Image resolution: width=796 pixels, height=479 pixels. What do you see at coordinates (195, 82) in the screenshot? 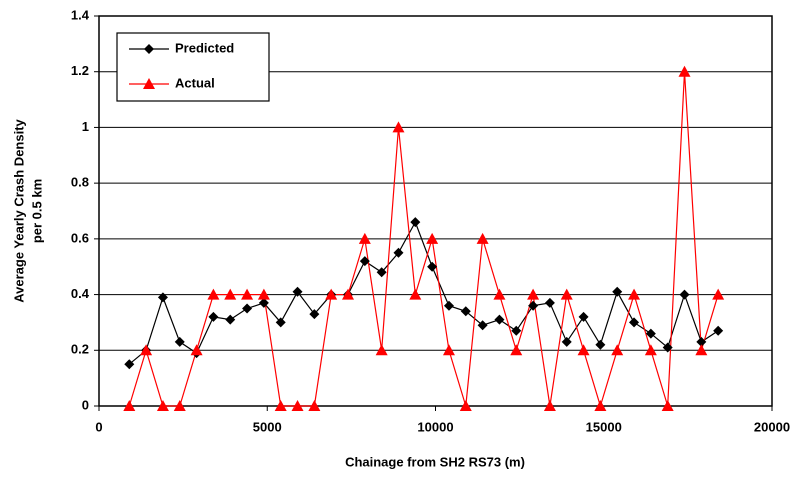
I see `legend-label: Actual` at bounding box center [195, 82].